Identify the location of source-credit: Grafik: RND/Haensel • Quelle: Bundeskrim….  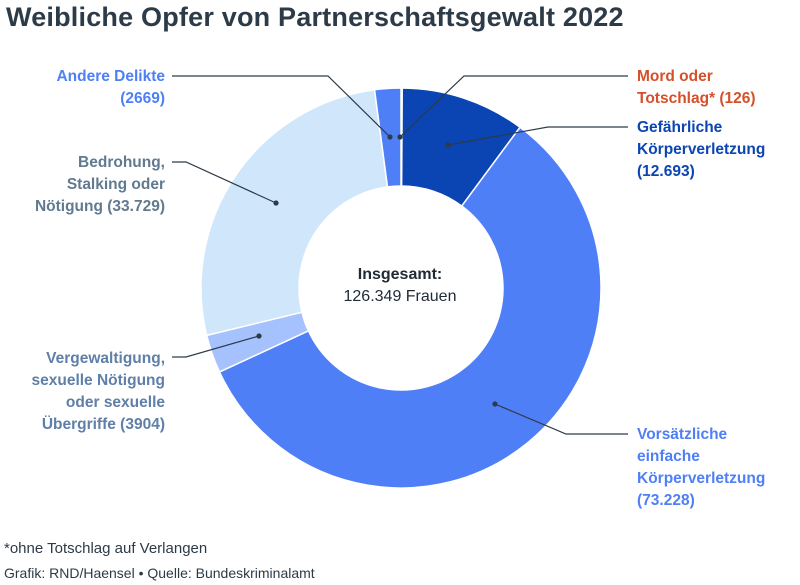
(159, 573).